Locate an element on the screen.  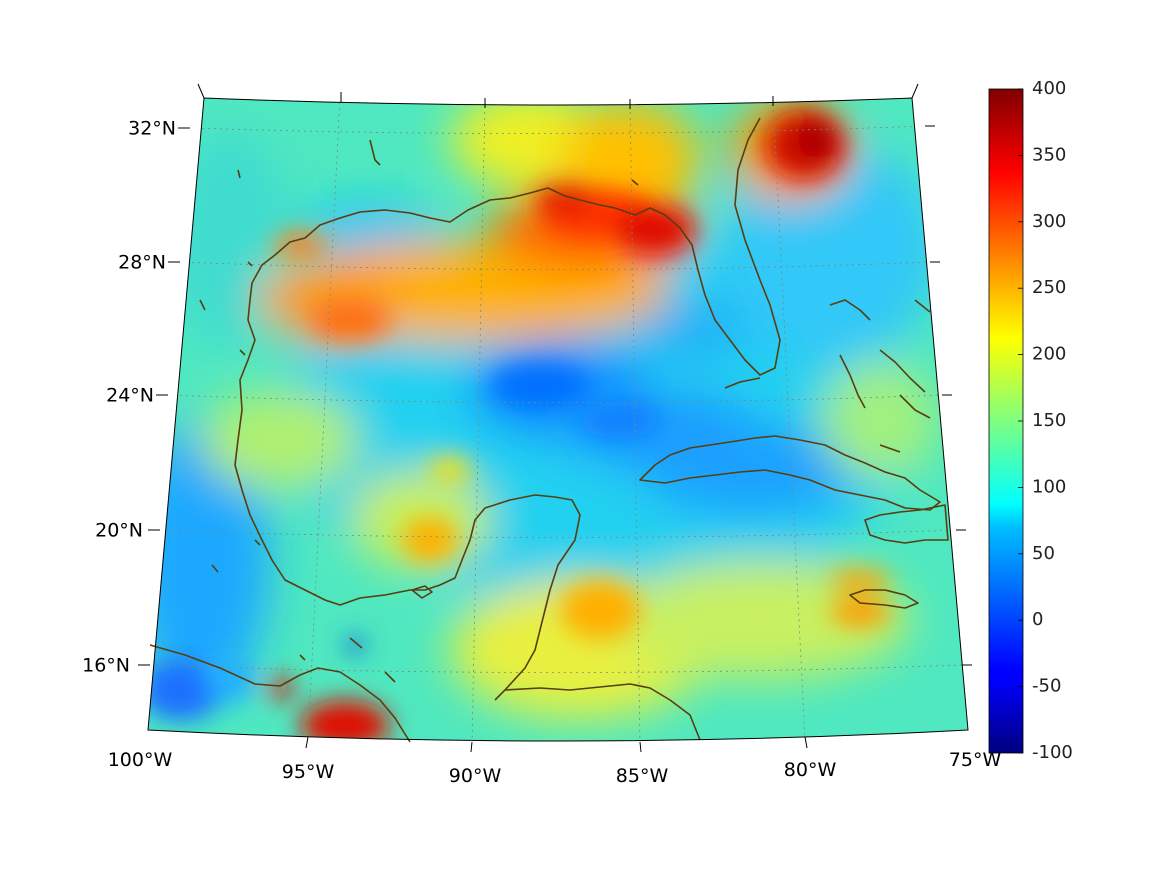
jamaica is located at coordinates (884, 599).